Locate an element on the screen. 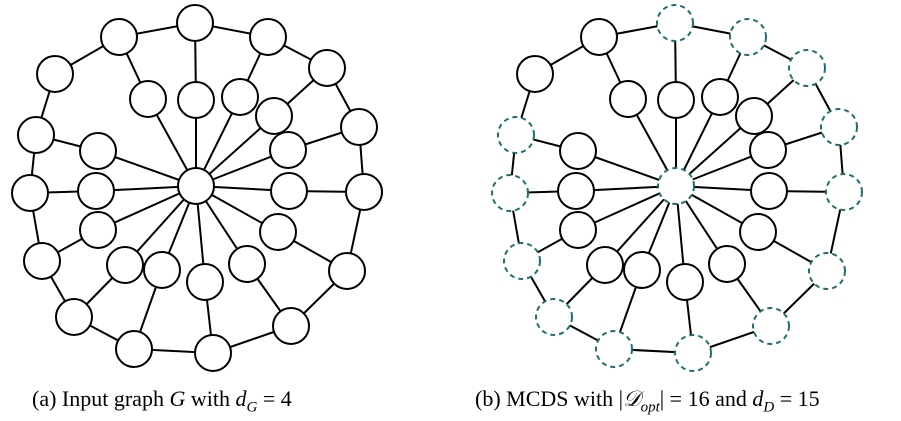 This screenshot has width=901, height=421. caption-a-metric: d is located at coordinates (241, 398).